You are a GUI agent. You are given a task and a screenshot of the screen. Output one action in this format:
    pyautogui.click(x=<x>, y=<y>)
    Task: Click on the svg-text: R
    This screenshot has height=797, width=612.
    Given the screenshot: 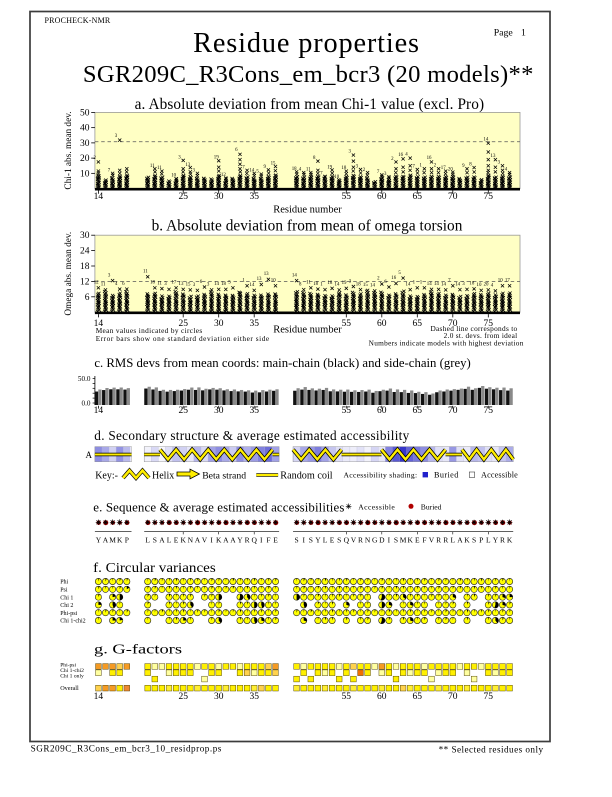 What is the action you would take?
    pyautogui.click(x=445, y=540)
    